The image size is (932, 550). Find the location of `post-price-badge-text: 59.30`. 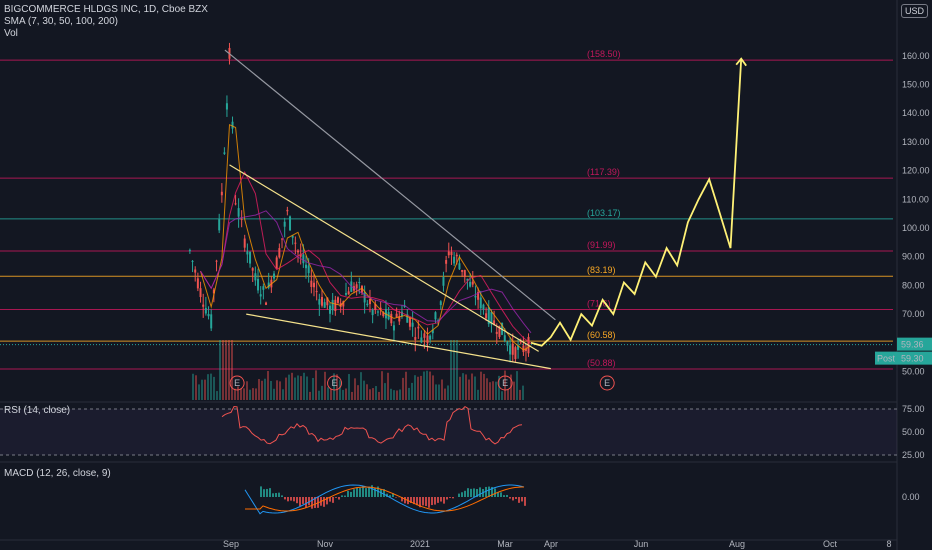

post-price-badge-text: 59.30 is located at coordinates (912, 359).